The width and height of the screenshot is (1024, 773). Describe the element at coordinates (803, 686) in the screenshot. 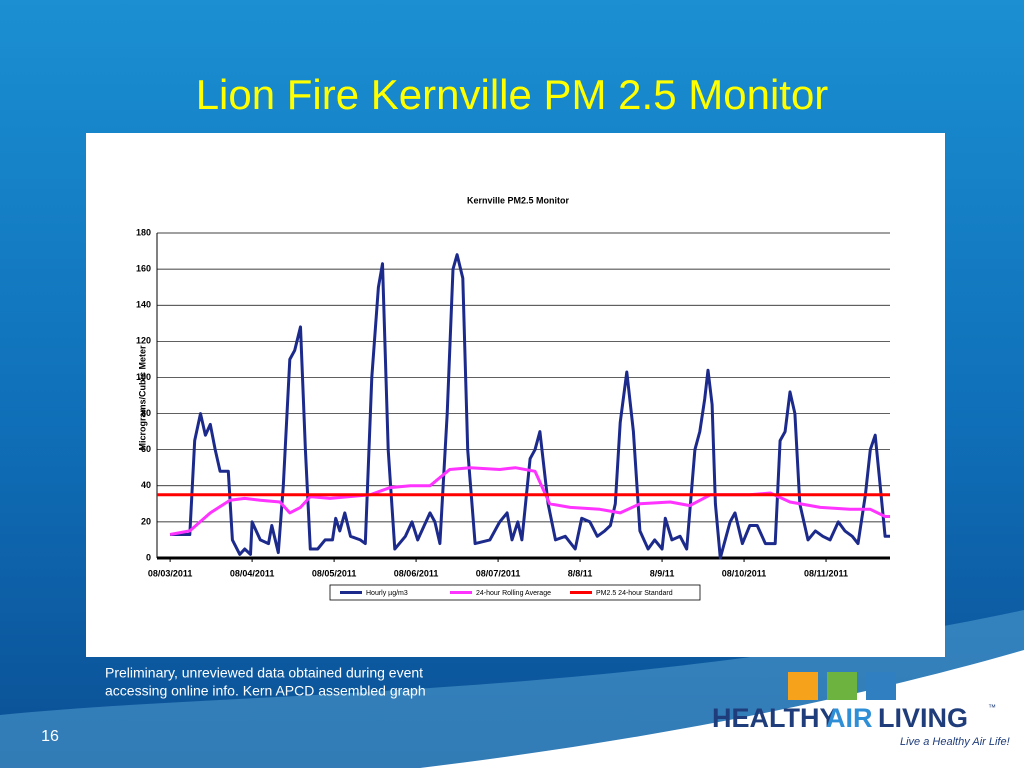

I see `logo-sun` at that location.